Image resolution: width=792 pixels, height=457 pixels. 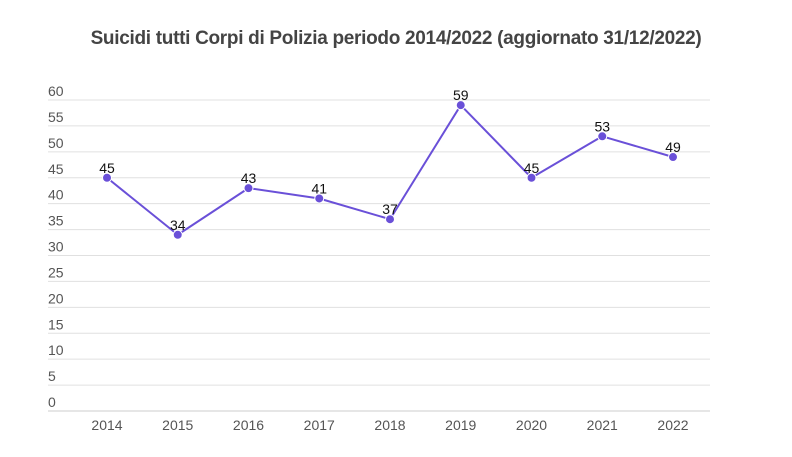 What do you see at coordinates (531, 425) in the screenshot?
I see `x-tick-label: 2020` at bounding box center [531, 425].